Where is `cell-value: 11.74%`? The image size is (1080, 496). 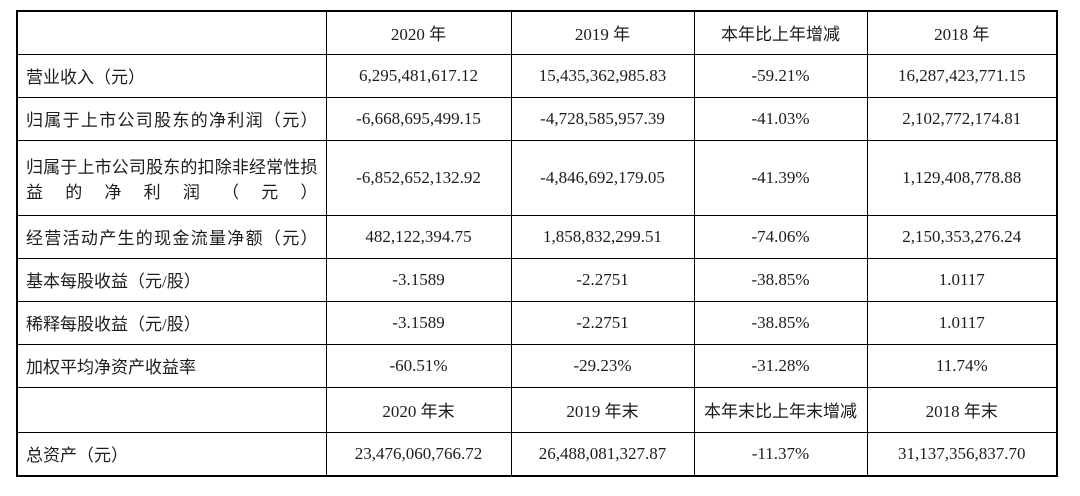 cell-value: 11.74% is located at coordinates (962, 365).